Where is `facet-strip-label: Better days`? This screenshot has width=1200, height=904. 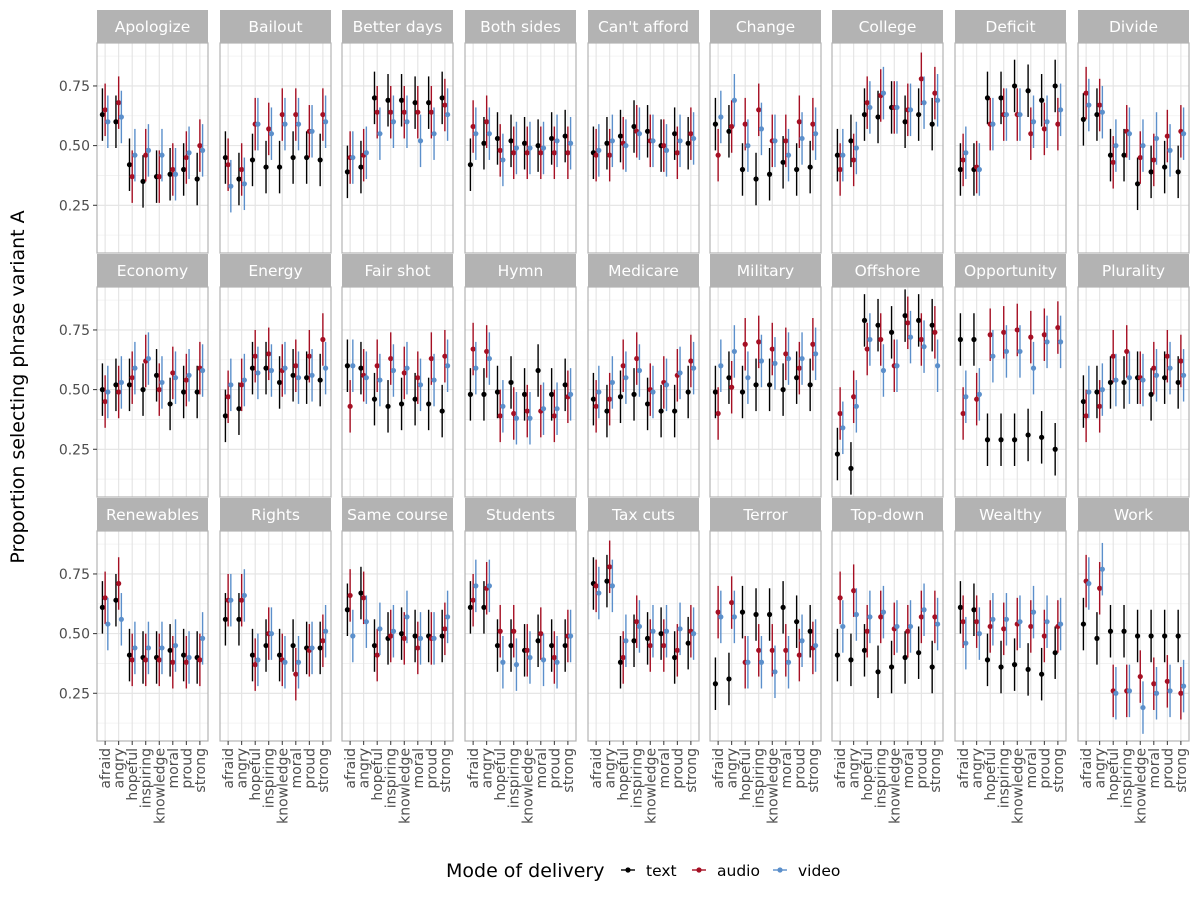 facet-strip-label: Better days is located at coordinates (398, 27).